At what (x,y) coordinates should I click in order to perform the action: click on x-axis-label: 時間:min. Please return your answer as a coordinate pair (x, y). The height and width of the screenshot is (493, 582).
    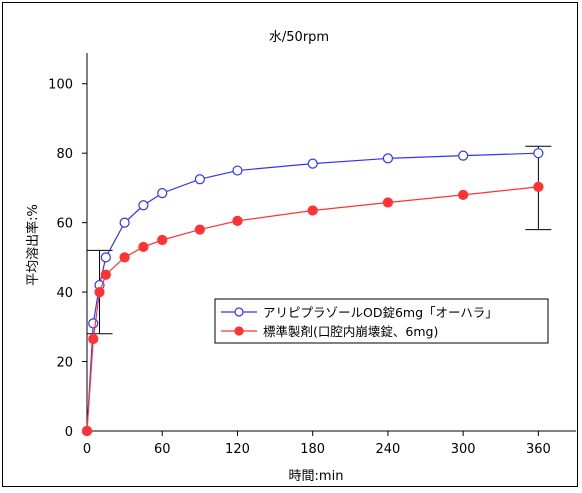
    Looking at the image, I should click on (316, 476).